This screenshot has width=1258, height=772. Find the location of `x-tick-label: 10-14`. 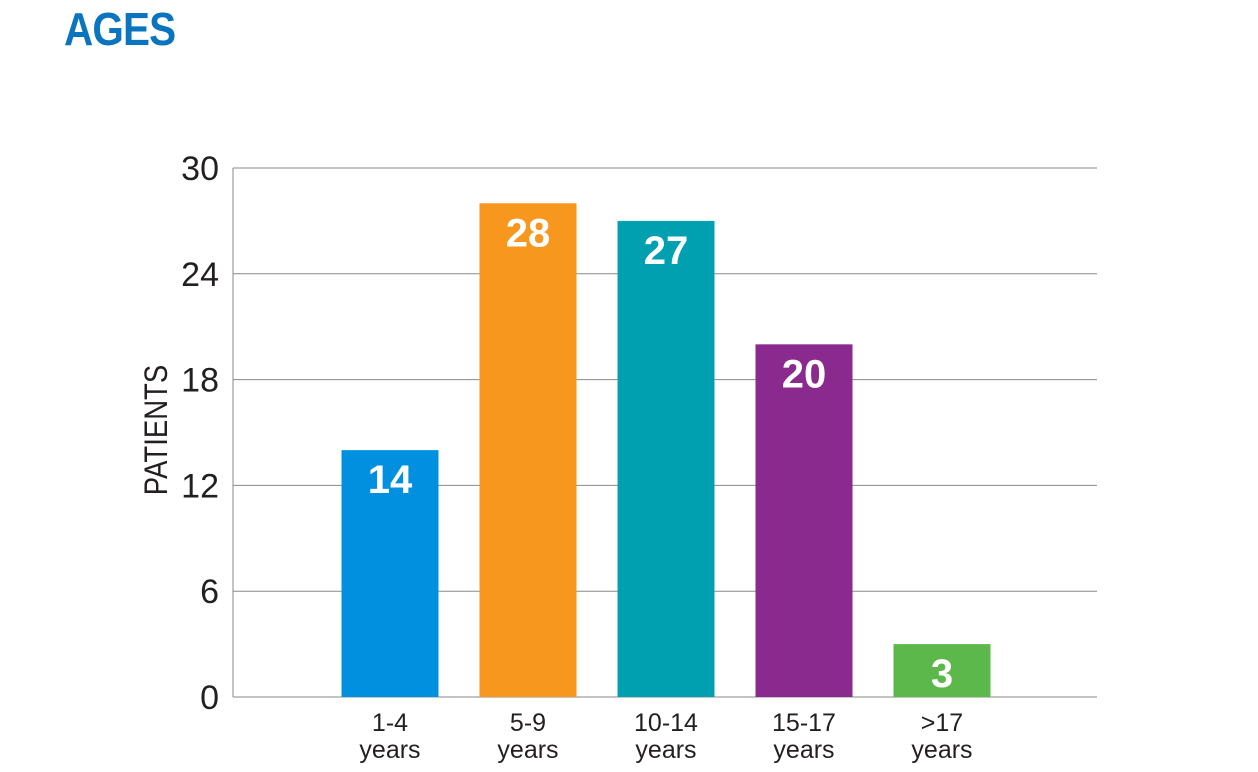

x-tick-label: 10-14 is located at coordinates (666, 723).